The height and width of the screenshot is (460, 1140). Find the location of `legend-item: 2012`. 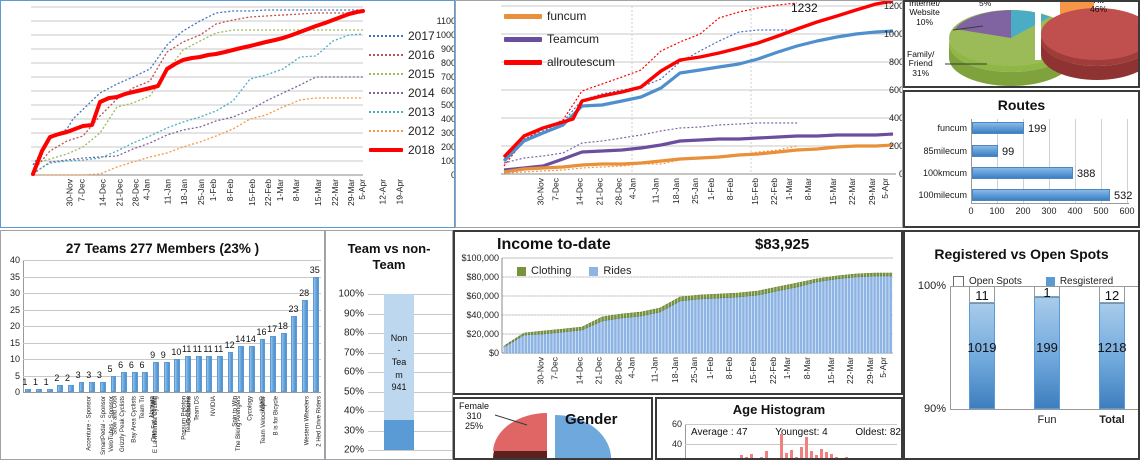

legend-item: 2012 is located at coordinates (402, 131).